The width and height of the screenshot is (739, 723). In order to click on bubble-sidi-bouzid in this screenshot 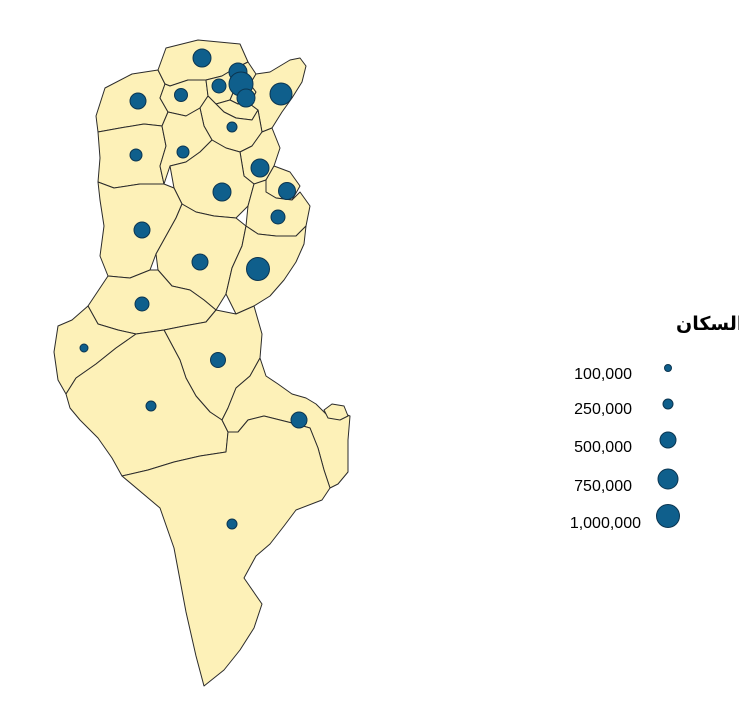, I will do `click(200, 262)`.